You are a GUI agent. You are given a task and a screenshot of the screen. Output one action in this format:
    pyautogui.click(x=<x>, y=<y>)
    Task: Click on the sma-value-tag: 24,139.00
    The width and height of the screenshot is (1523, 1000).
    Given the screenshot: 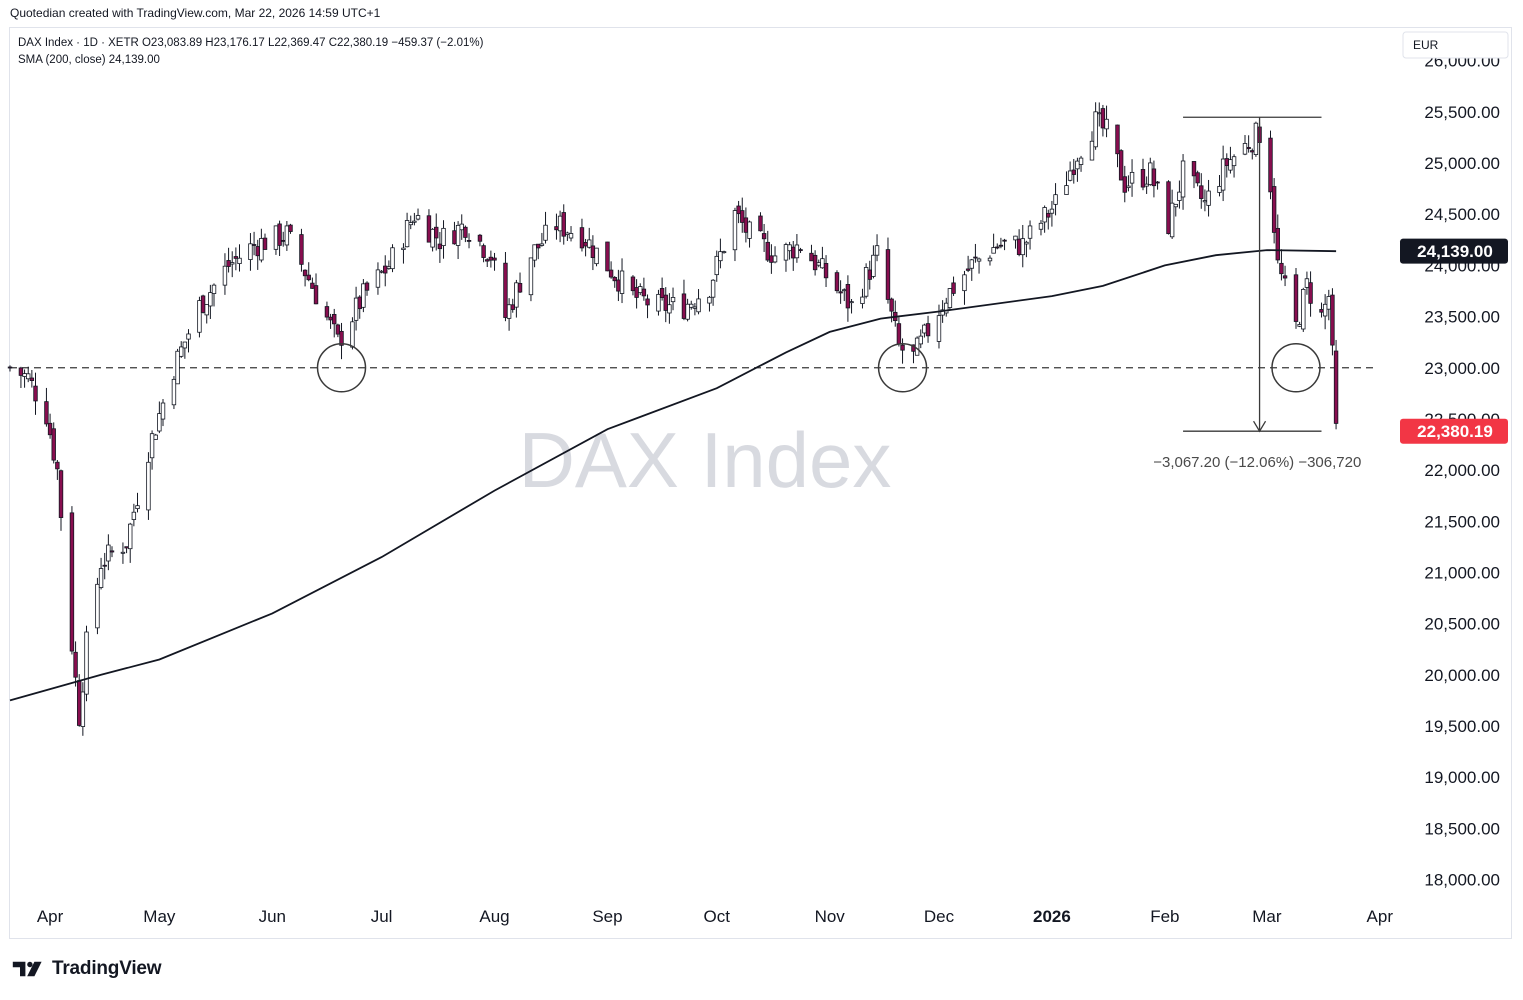 What is the action you would take?
    pyautogui.click(x=1454, y=251)
    